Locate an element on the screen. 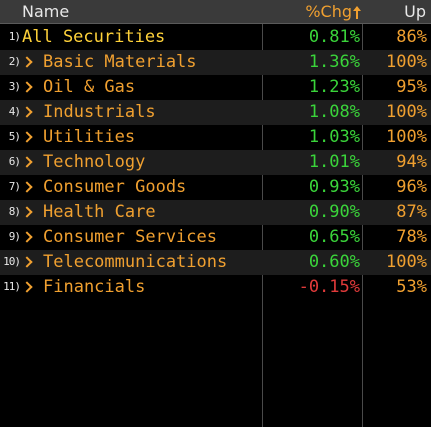 This screenshot has width=431, height=427. row-name-text: All Securities is located at coordinates (94, 37).